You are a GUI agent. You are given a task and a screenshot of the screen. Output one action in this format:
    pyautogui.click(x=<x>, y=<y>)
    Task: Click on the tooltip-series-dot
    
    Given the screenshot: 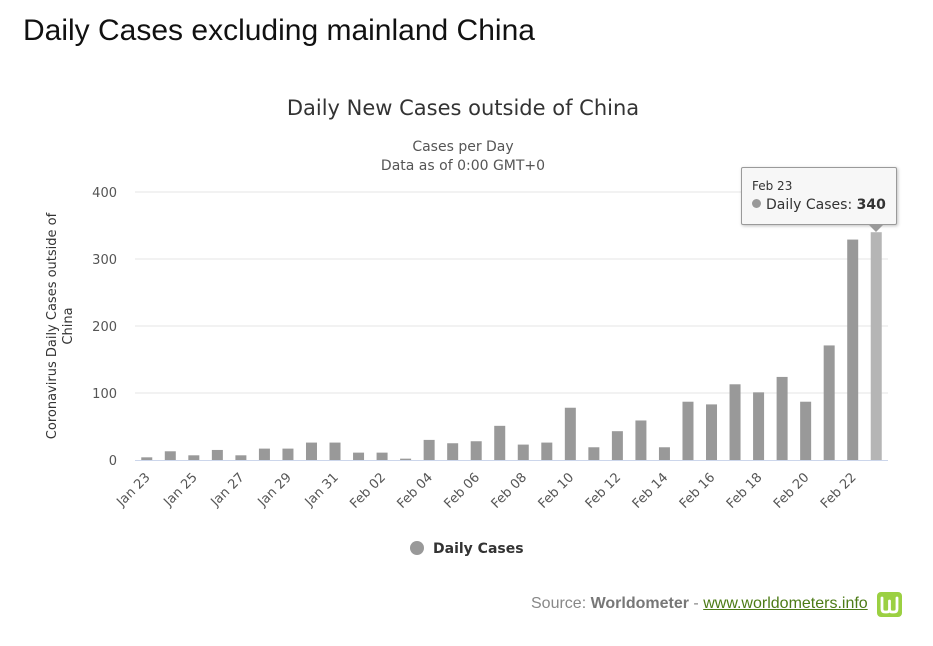 What is the action you would take?
    pyautogui.click(x=756, y=203)
    